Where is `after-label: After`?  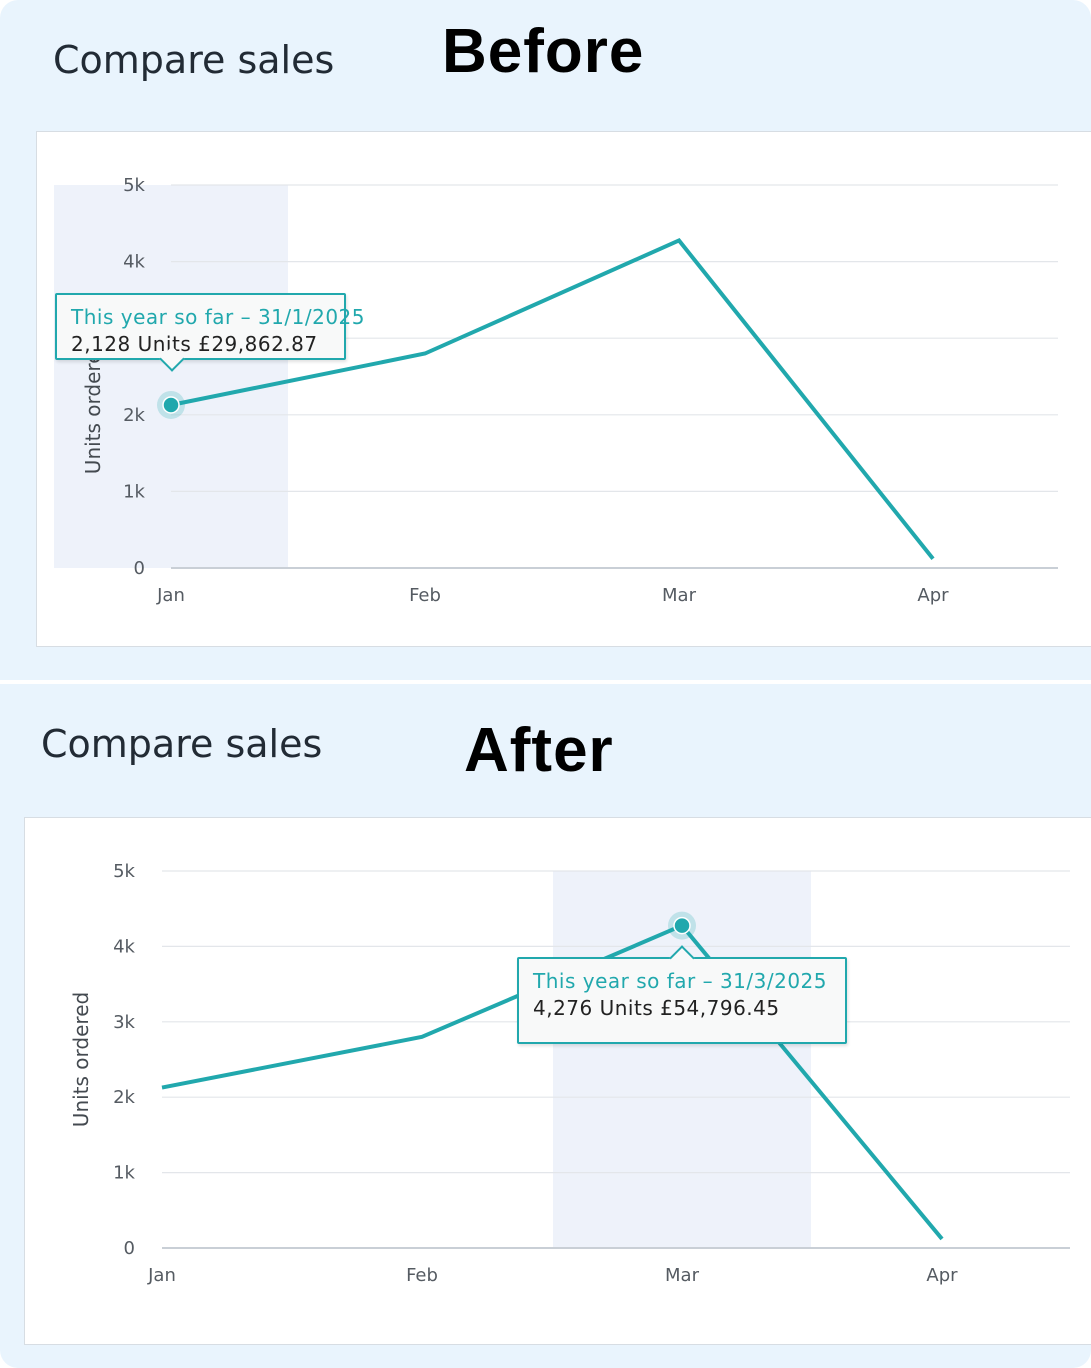
after-label: After is located at coordinates (539, 750).